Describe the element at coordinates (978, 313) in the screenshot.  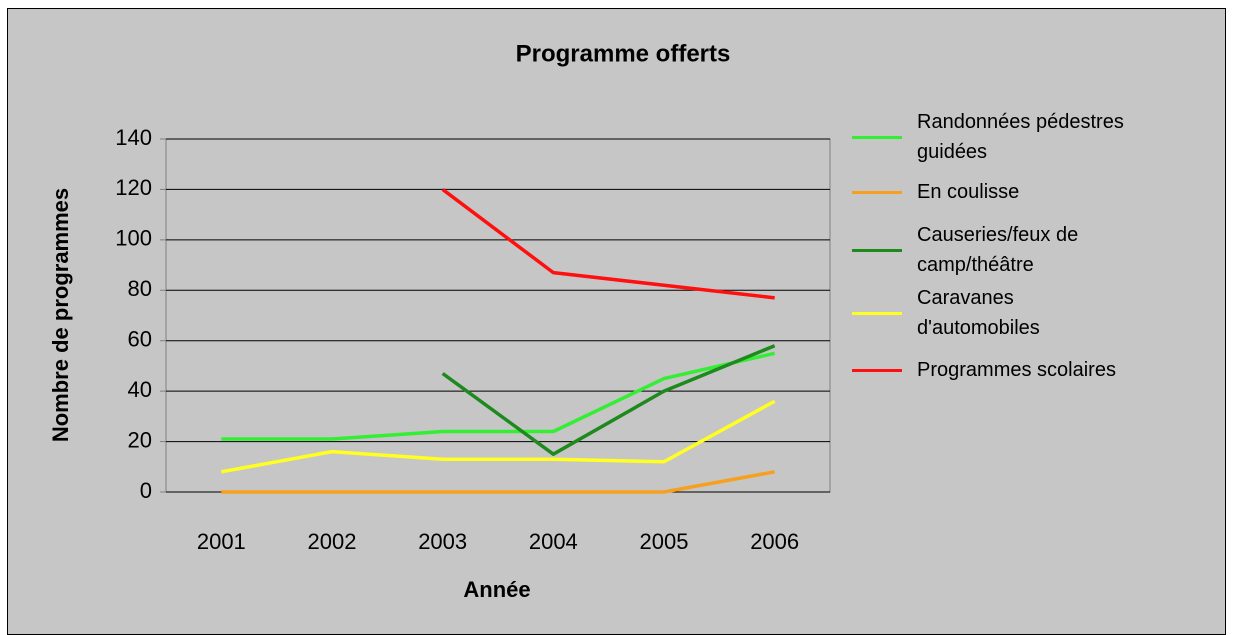
I see `legend-label: Caravanes d'automobiles` at that location.